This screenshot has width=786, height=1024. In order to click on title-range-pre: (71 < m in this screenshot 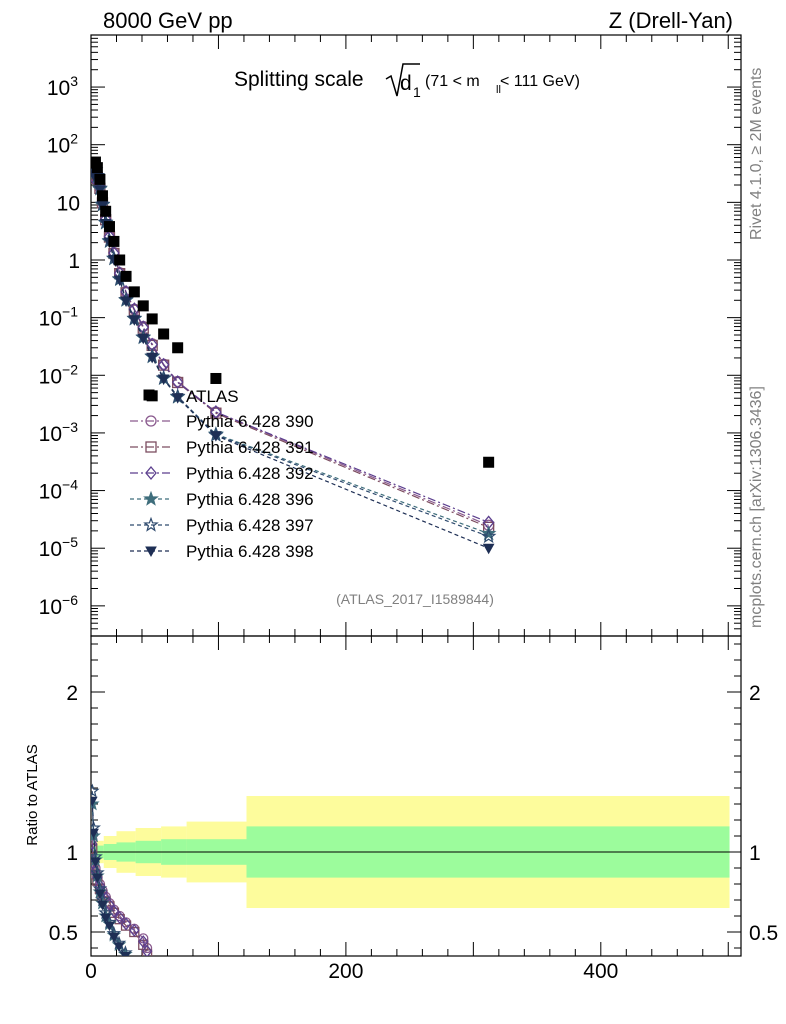, I will do `click(452, 81)`.